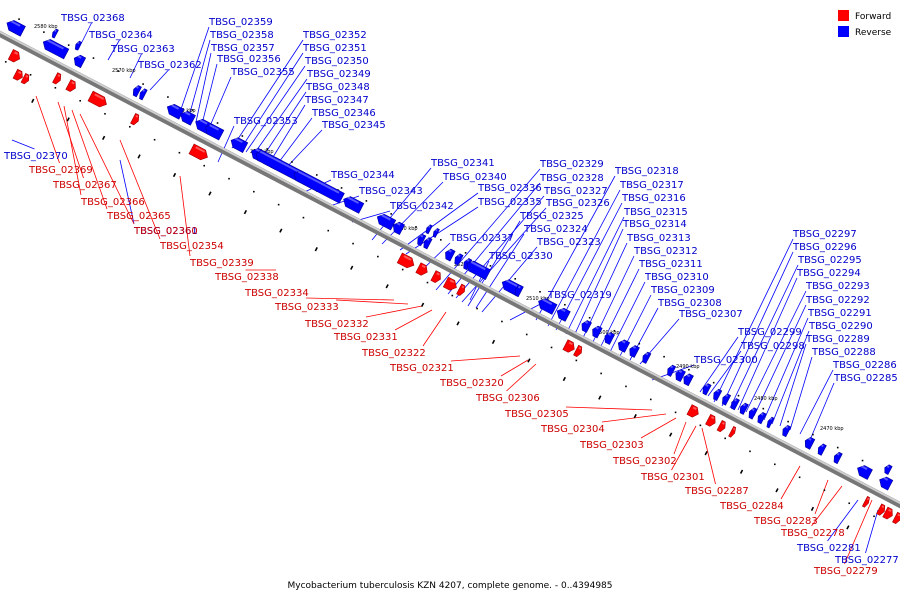 This screenshot has height=600, width=900. Describe the element at coordinates (421, 368) in the screenshot. I see `gene-label-tbsg-02321: TBSG_02321` at that location.